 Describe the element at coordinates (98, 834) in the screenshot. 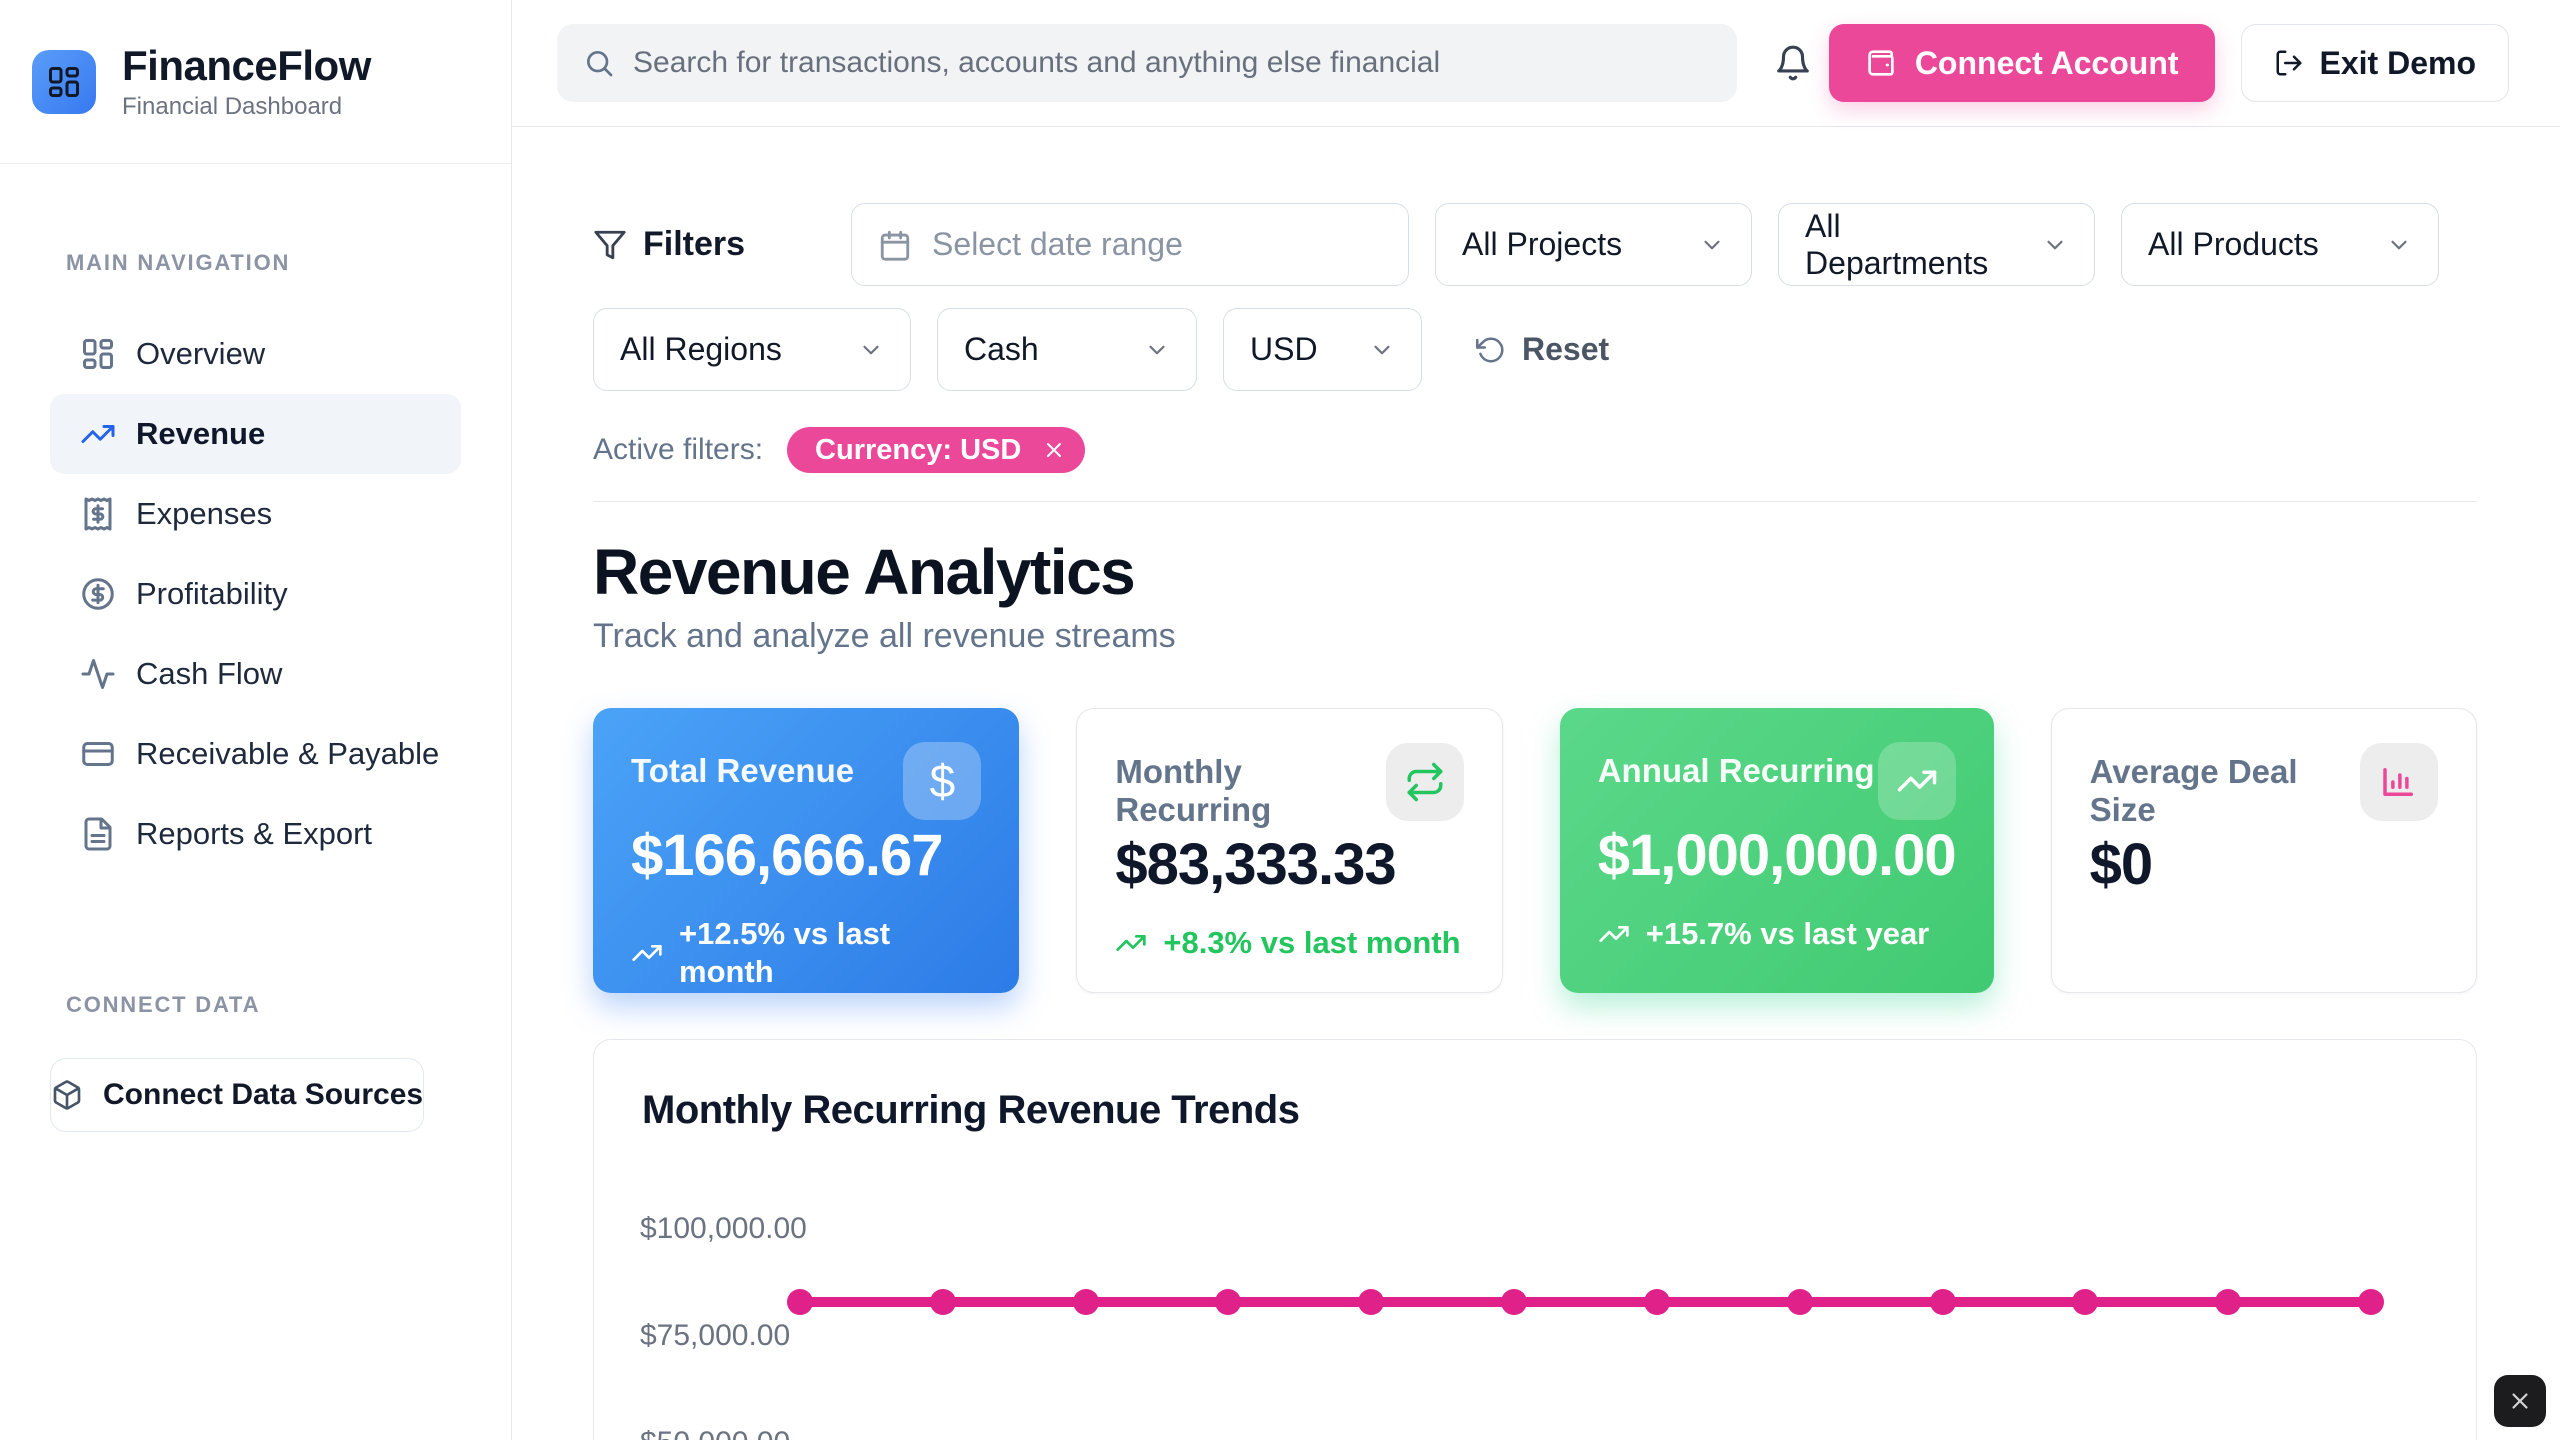

I see `file-text-icon` at that location.